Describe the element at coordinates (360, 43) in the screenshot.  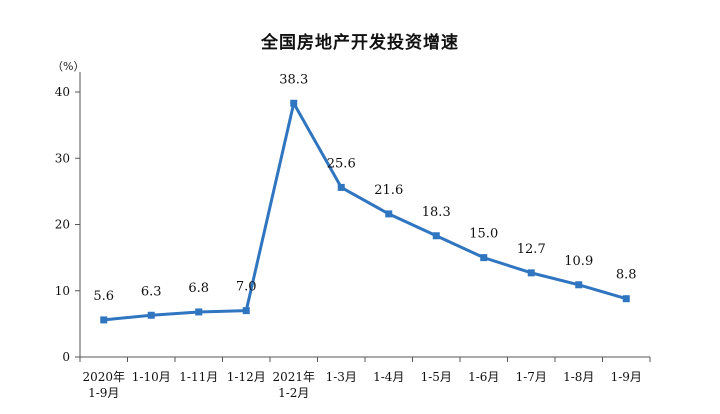
I see `chart-title: 全国房地产开发投资增速` at that location.